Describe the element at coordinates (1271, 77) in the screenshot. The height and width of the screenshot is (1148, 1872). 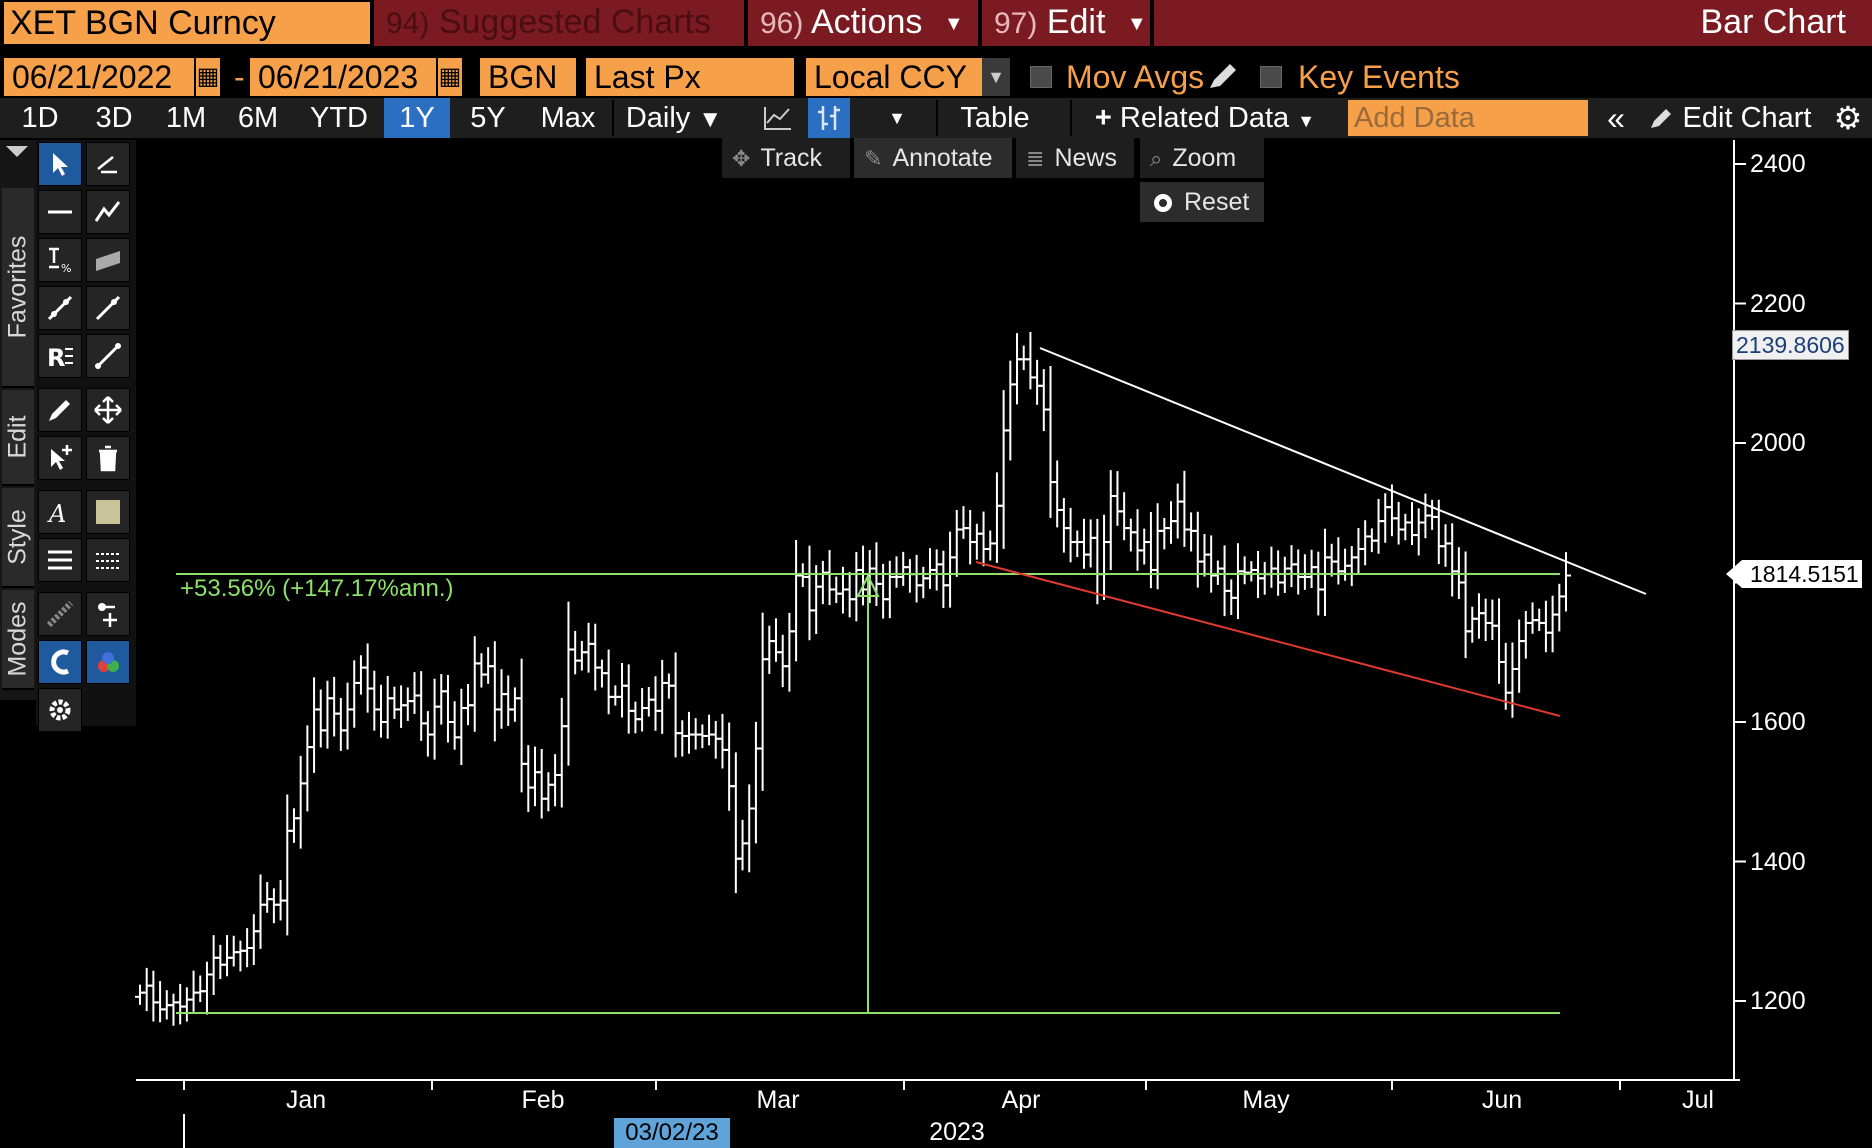
I see `key-events-checkbox` at that location.